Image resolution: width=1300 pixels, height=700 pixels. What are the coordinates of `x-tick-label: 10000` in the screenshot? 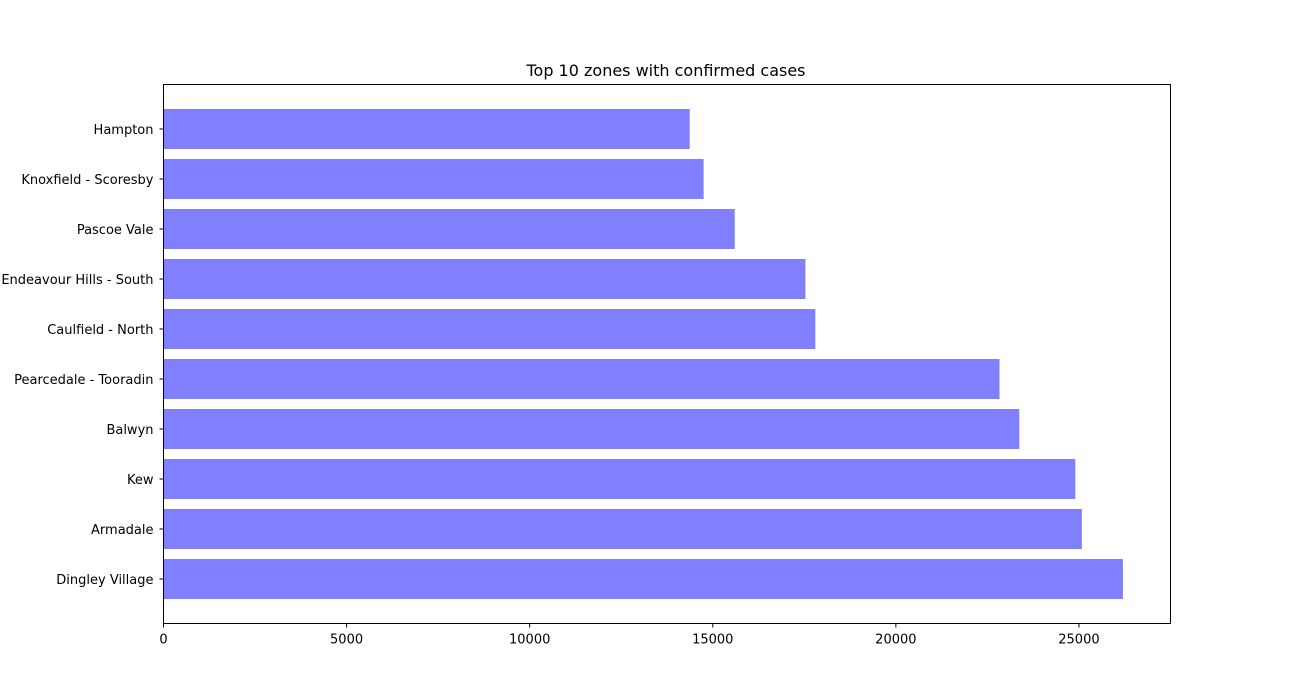 It's located at (529, 640).